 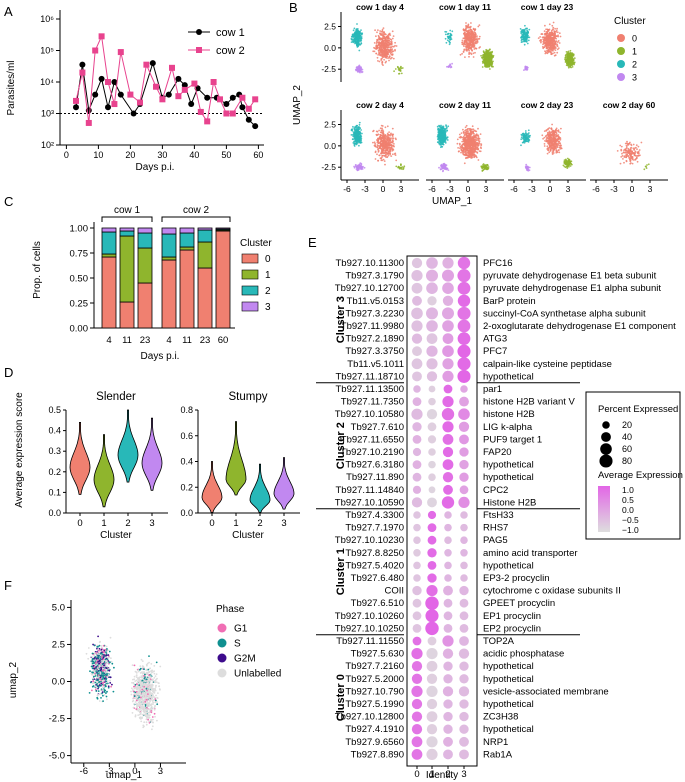 I want to click on facet-title: cow 2 day 11, so click(x=465, y=105).